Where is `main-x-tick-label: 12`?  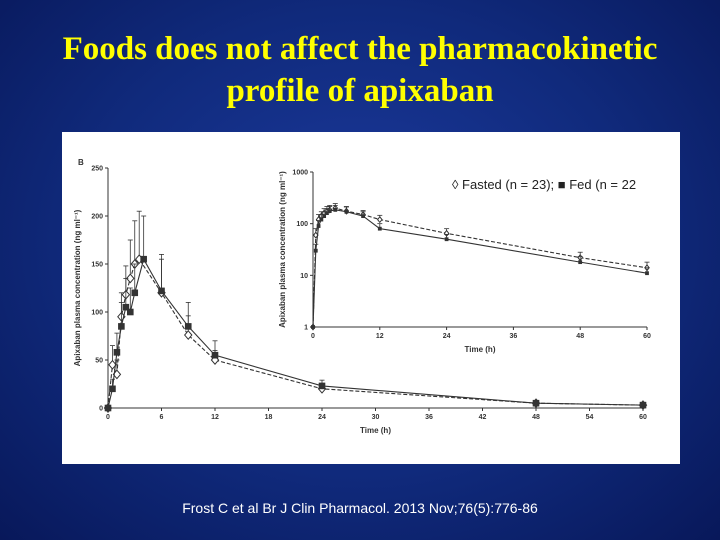
main-x-tick-label: 12 is located at coordinates (215, 417).